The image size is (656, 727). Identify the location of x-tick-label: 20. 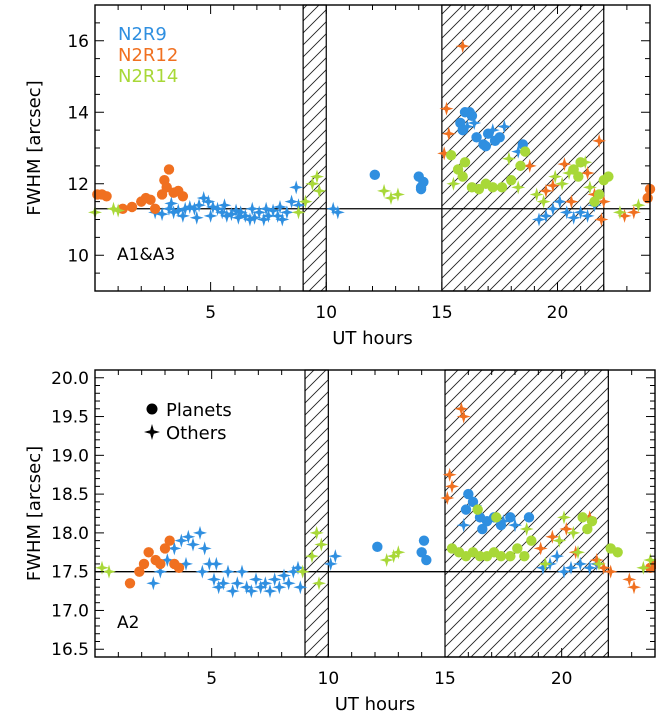
(558, 313).